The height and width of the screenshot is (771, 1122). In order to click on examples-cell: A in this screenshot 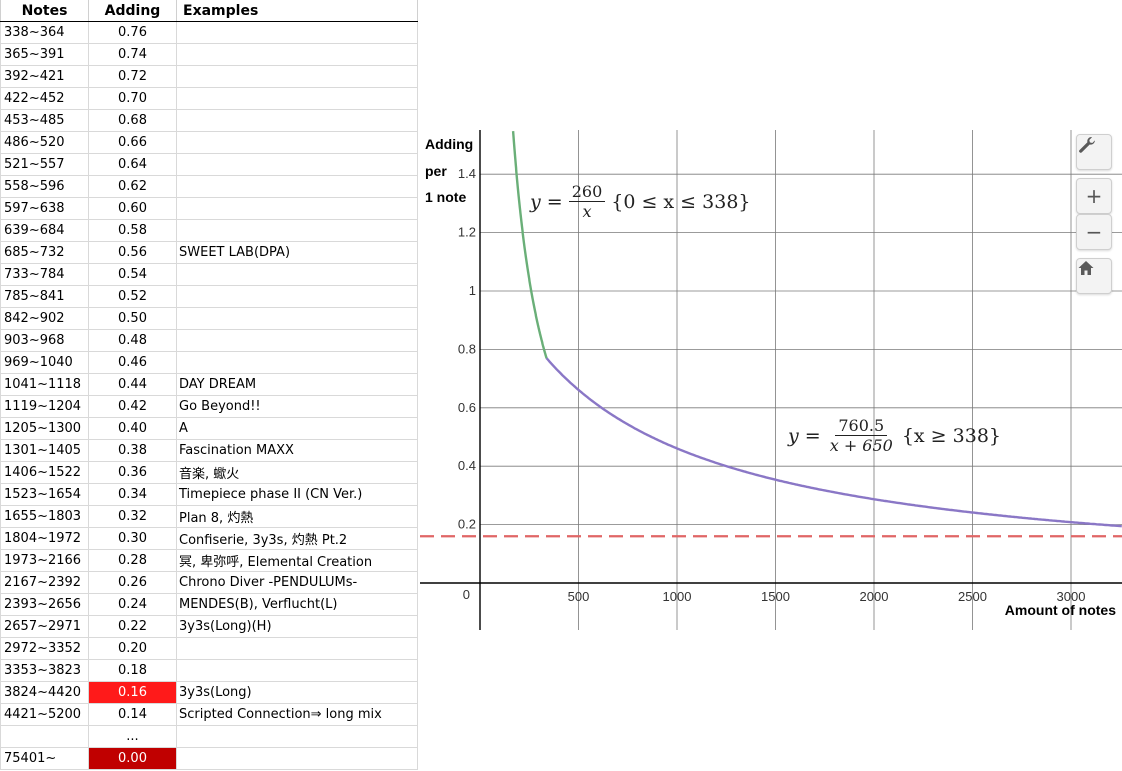, I will do `click(297, 428)`.